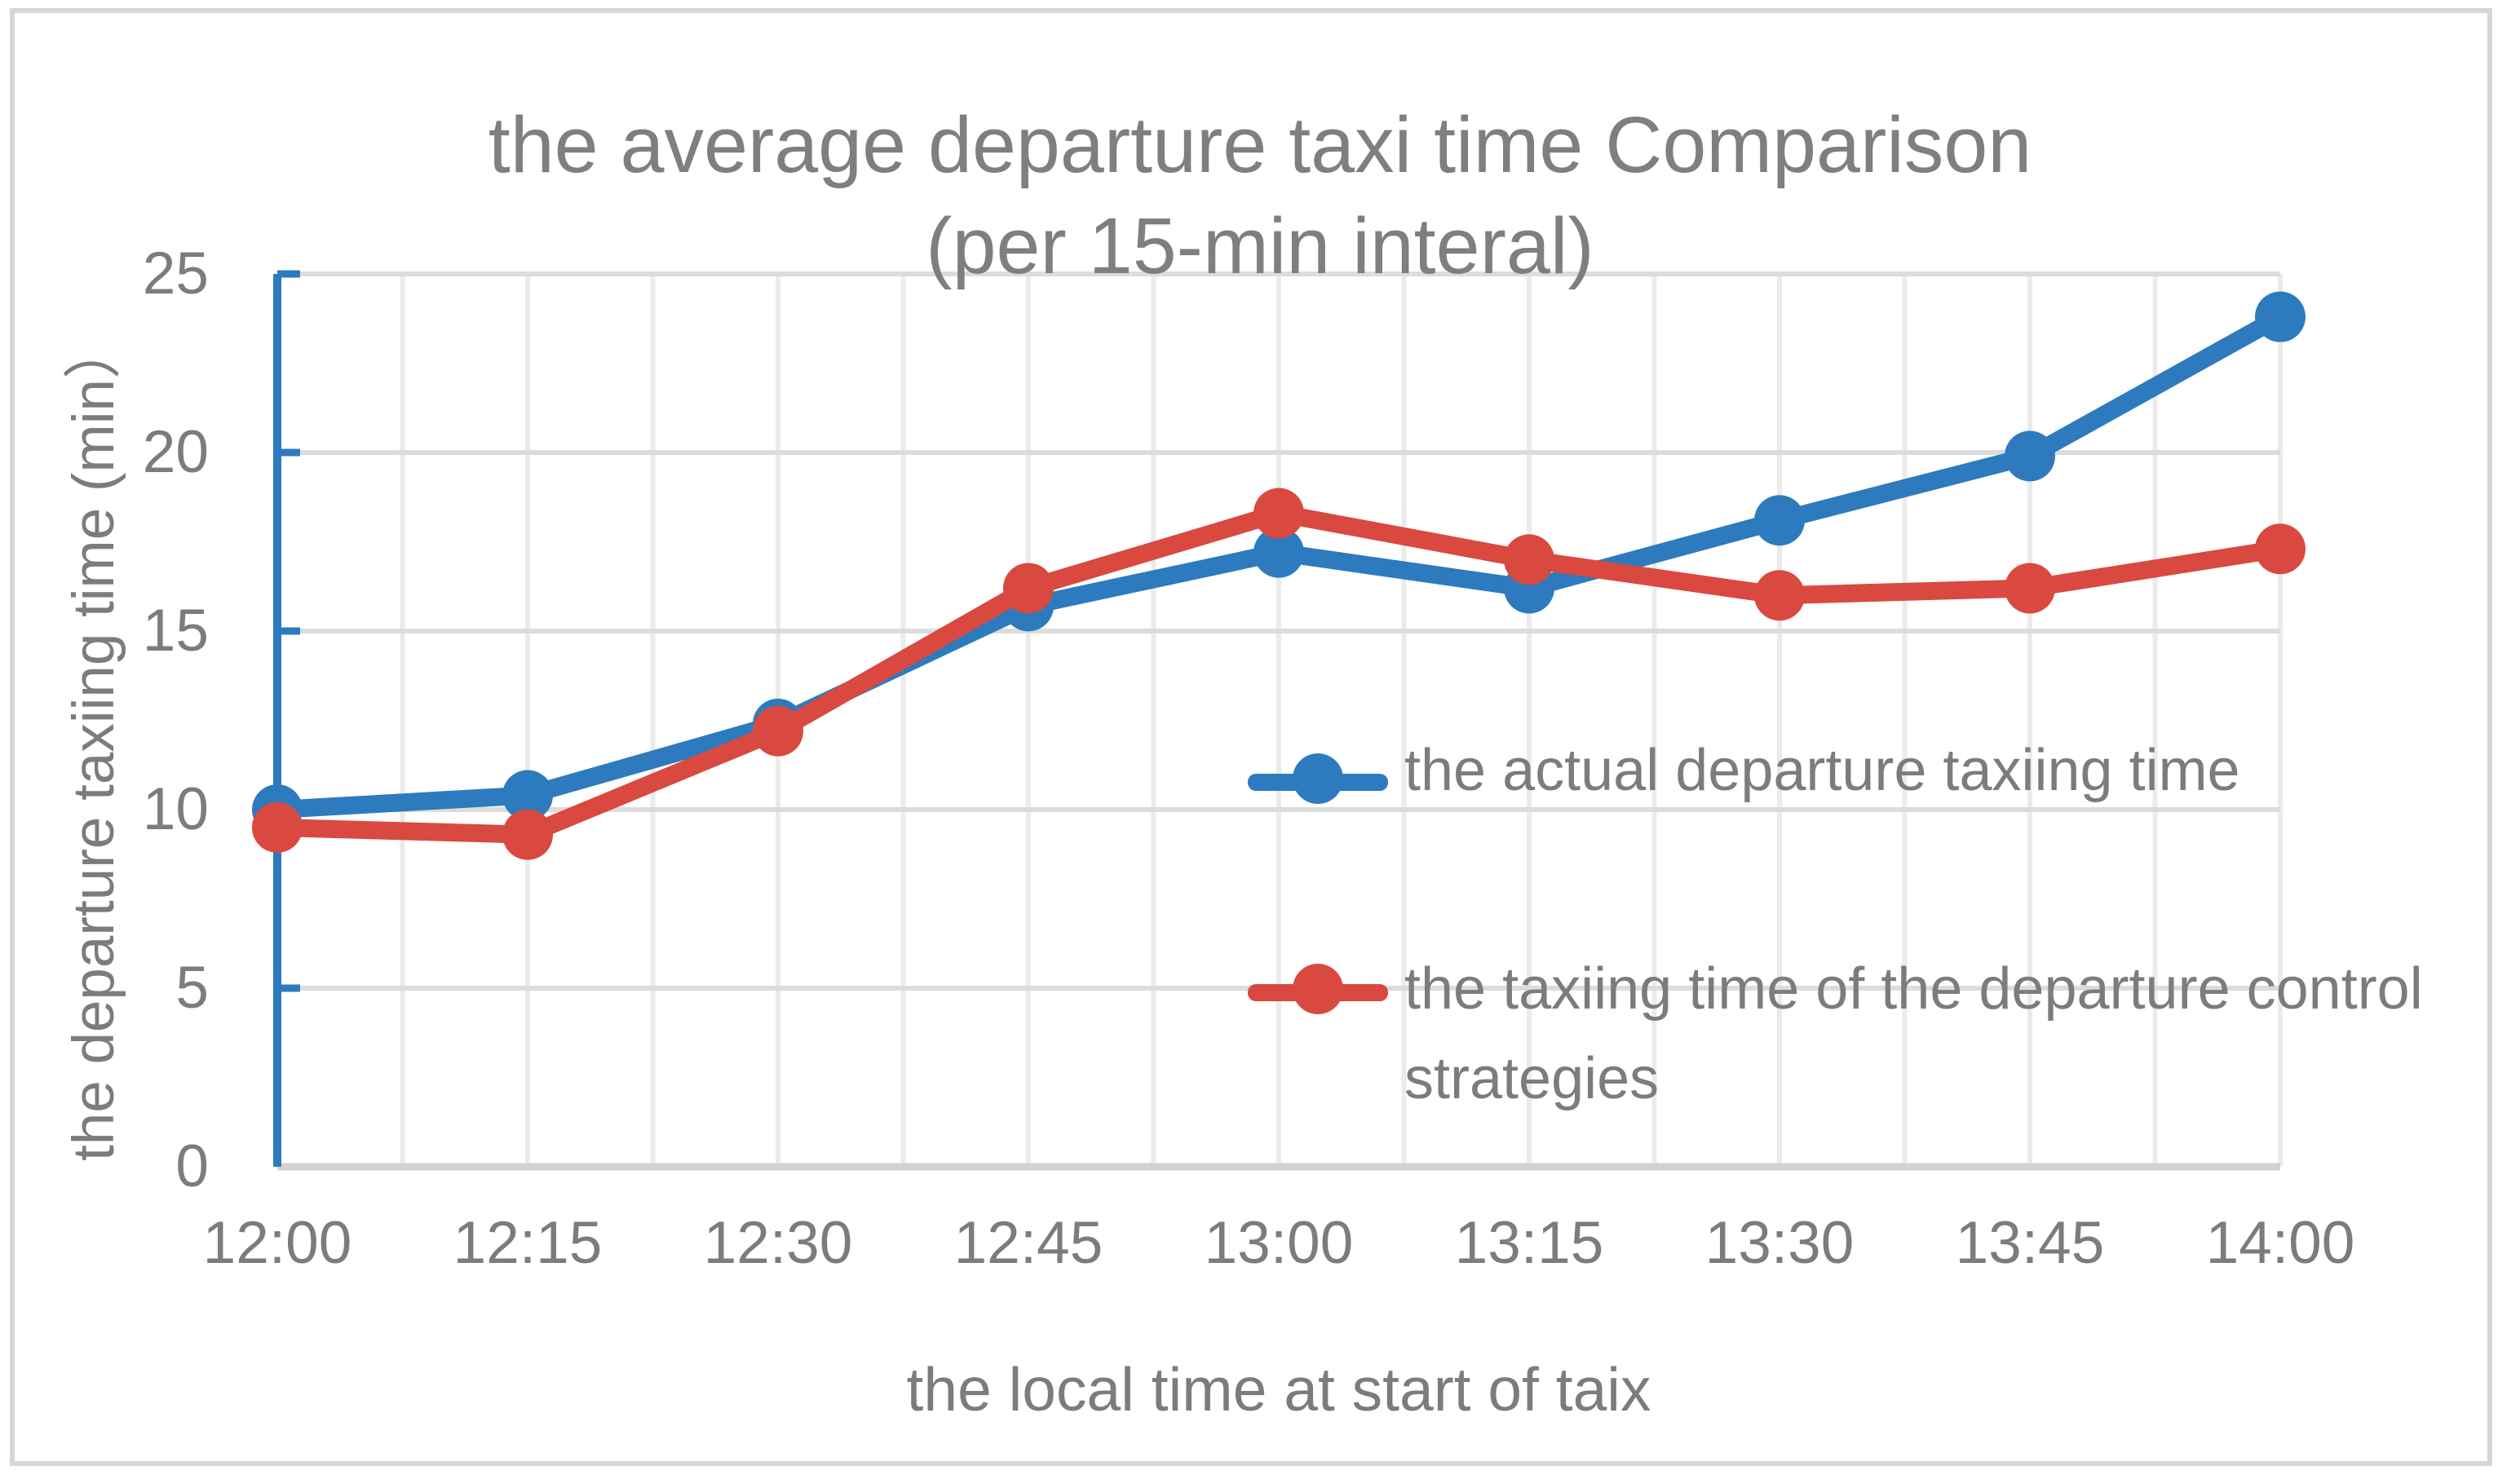 This screenshot has width=2520, height=1479. I want to click on y-tick-20: 20, so click(175, 452).